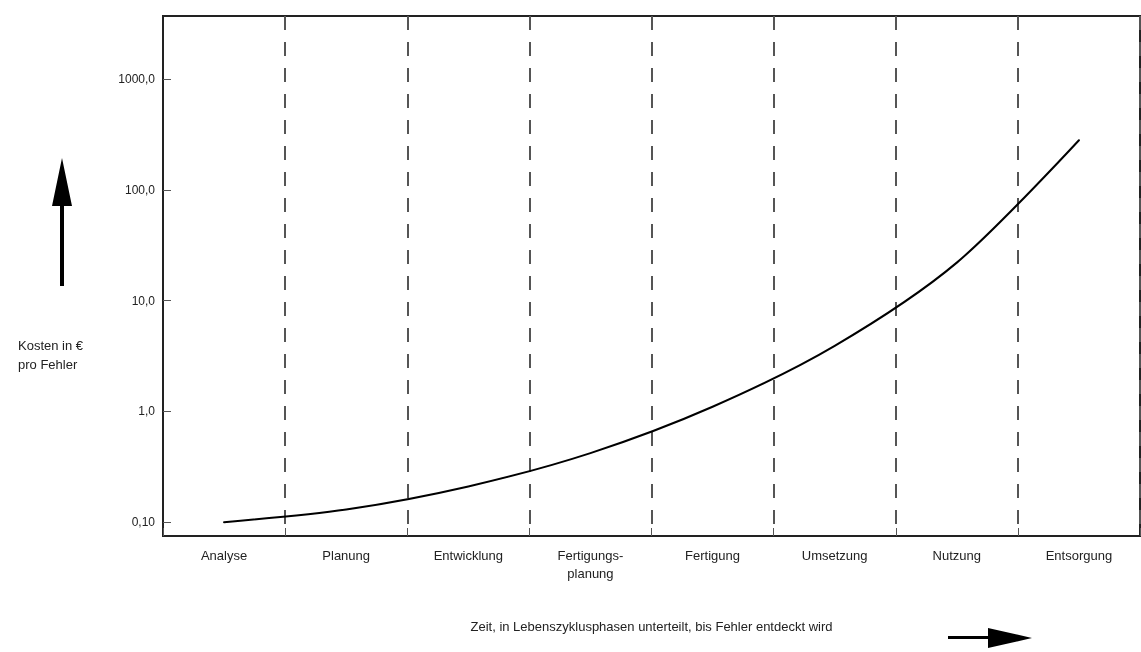 This screenshot has height=652, width=1141. What do you see at coordinates (713, 555) in the screenshot?
I see `x-tick-label: Fertigung` at bounding box center [713, 555].